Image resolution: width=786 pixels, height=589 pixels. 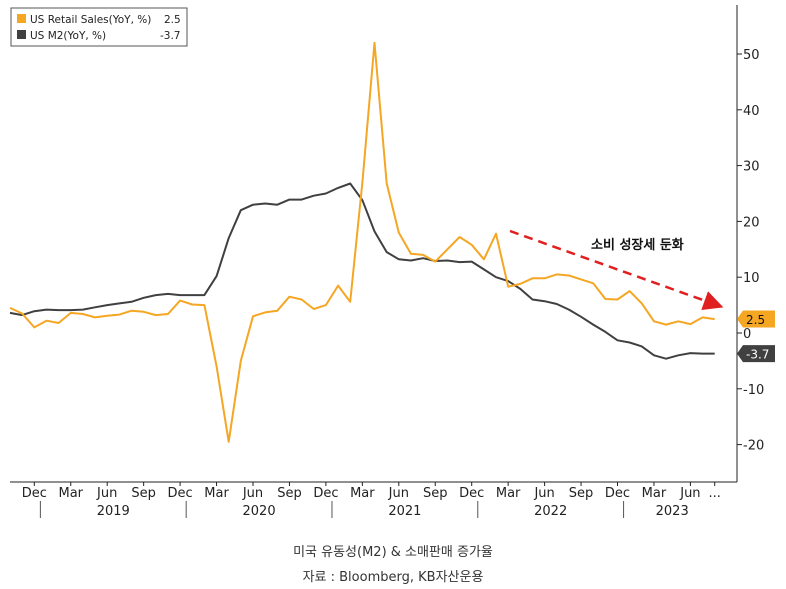 What do you see at coordinates (616, 270) in the screenshot?
I see `trend-arrow` at bounding box center [616, 270].